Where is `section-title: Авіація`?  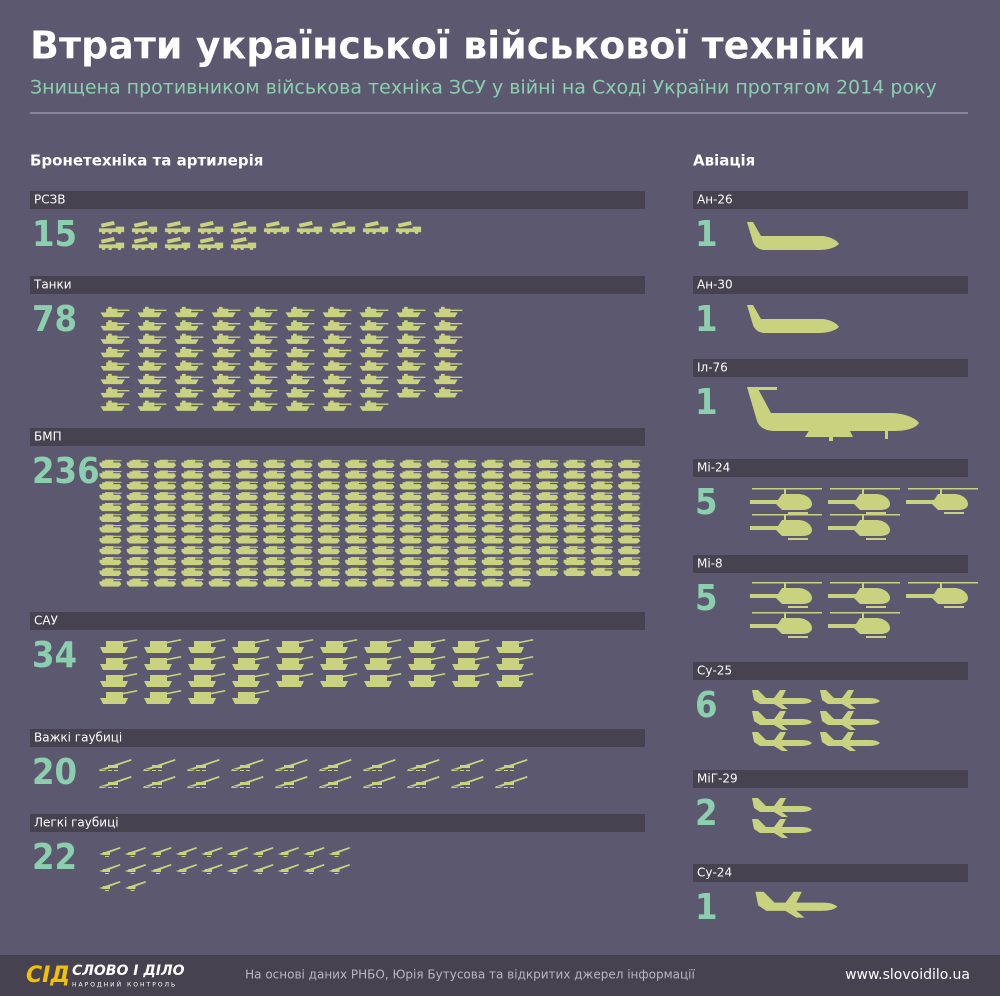
section-title: Авіація is located at coordinates (724, 161).